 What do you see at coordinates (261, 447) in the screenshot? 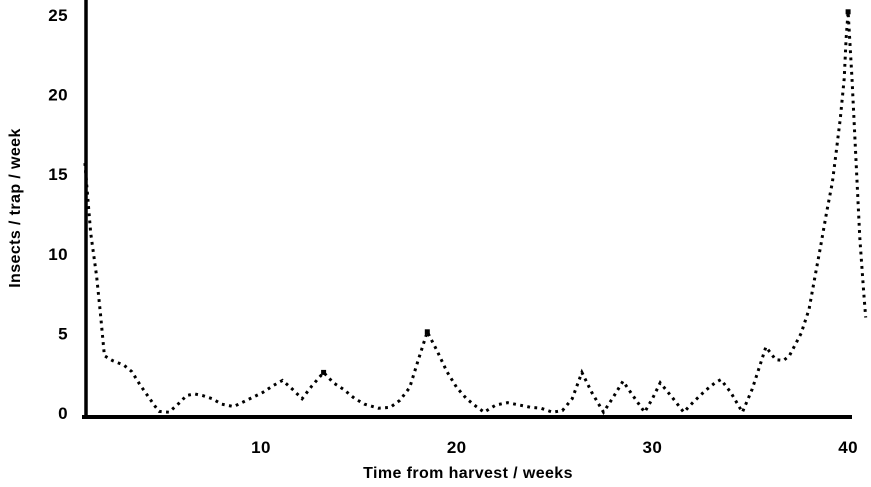
I see `x-tick-label: 10` at bounding box center [261, 447].